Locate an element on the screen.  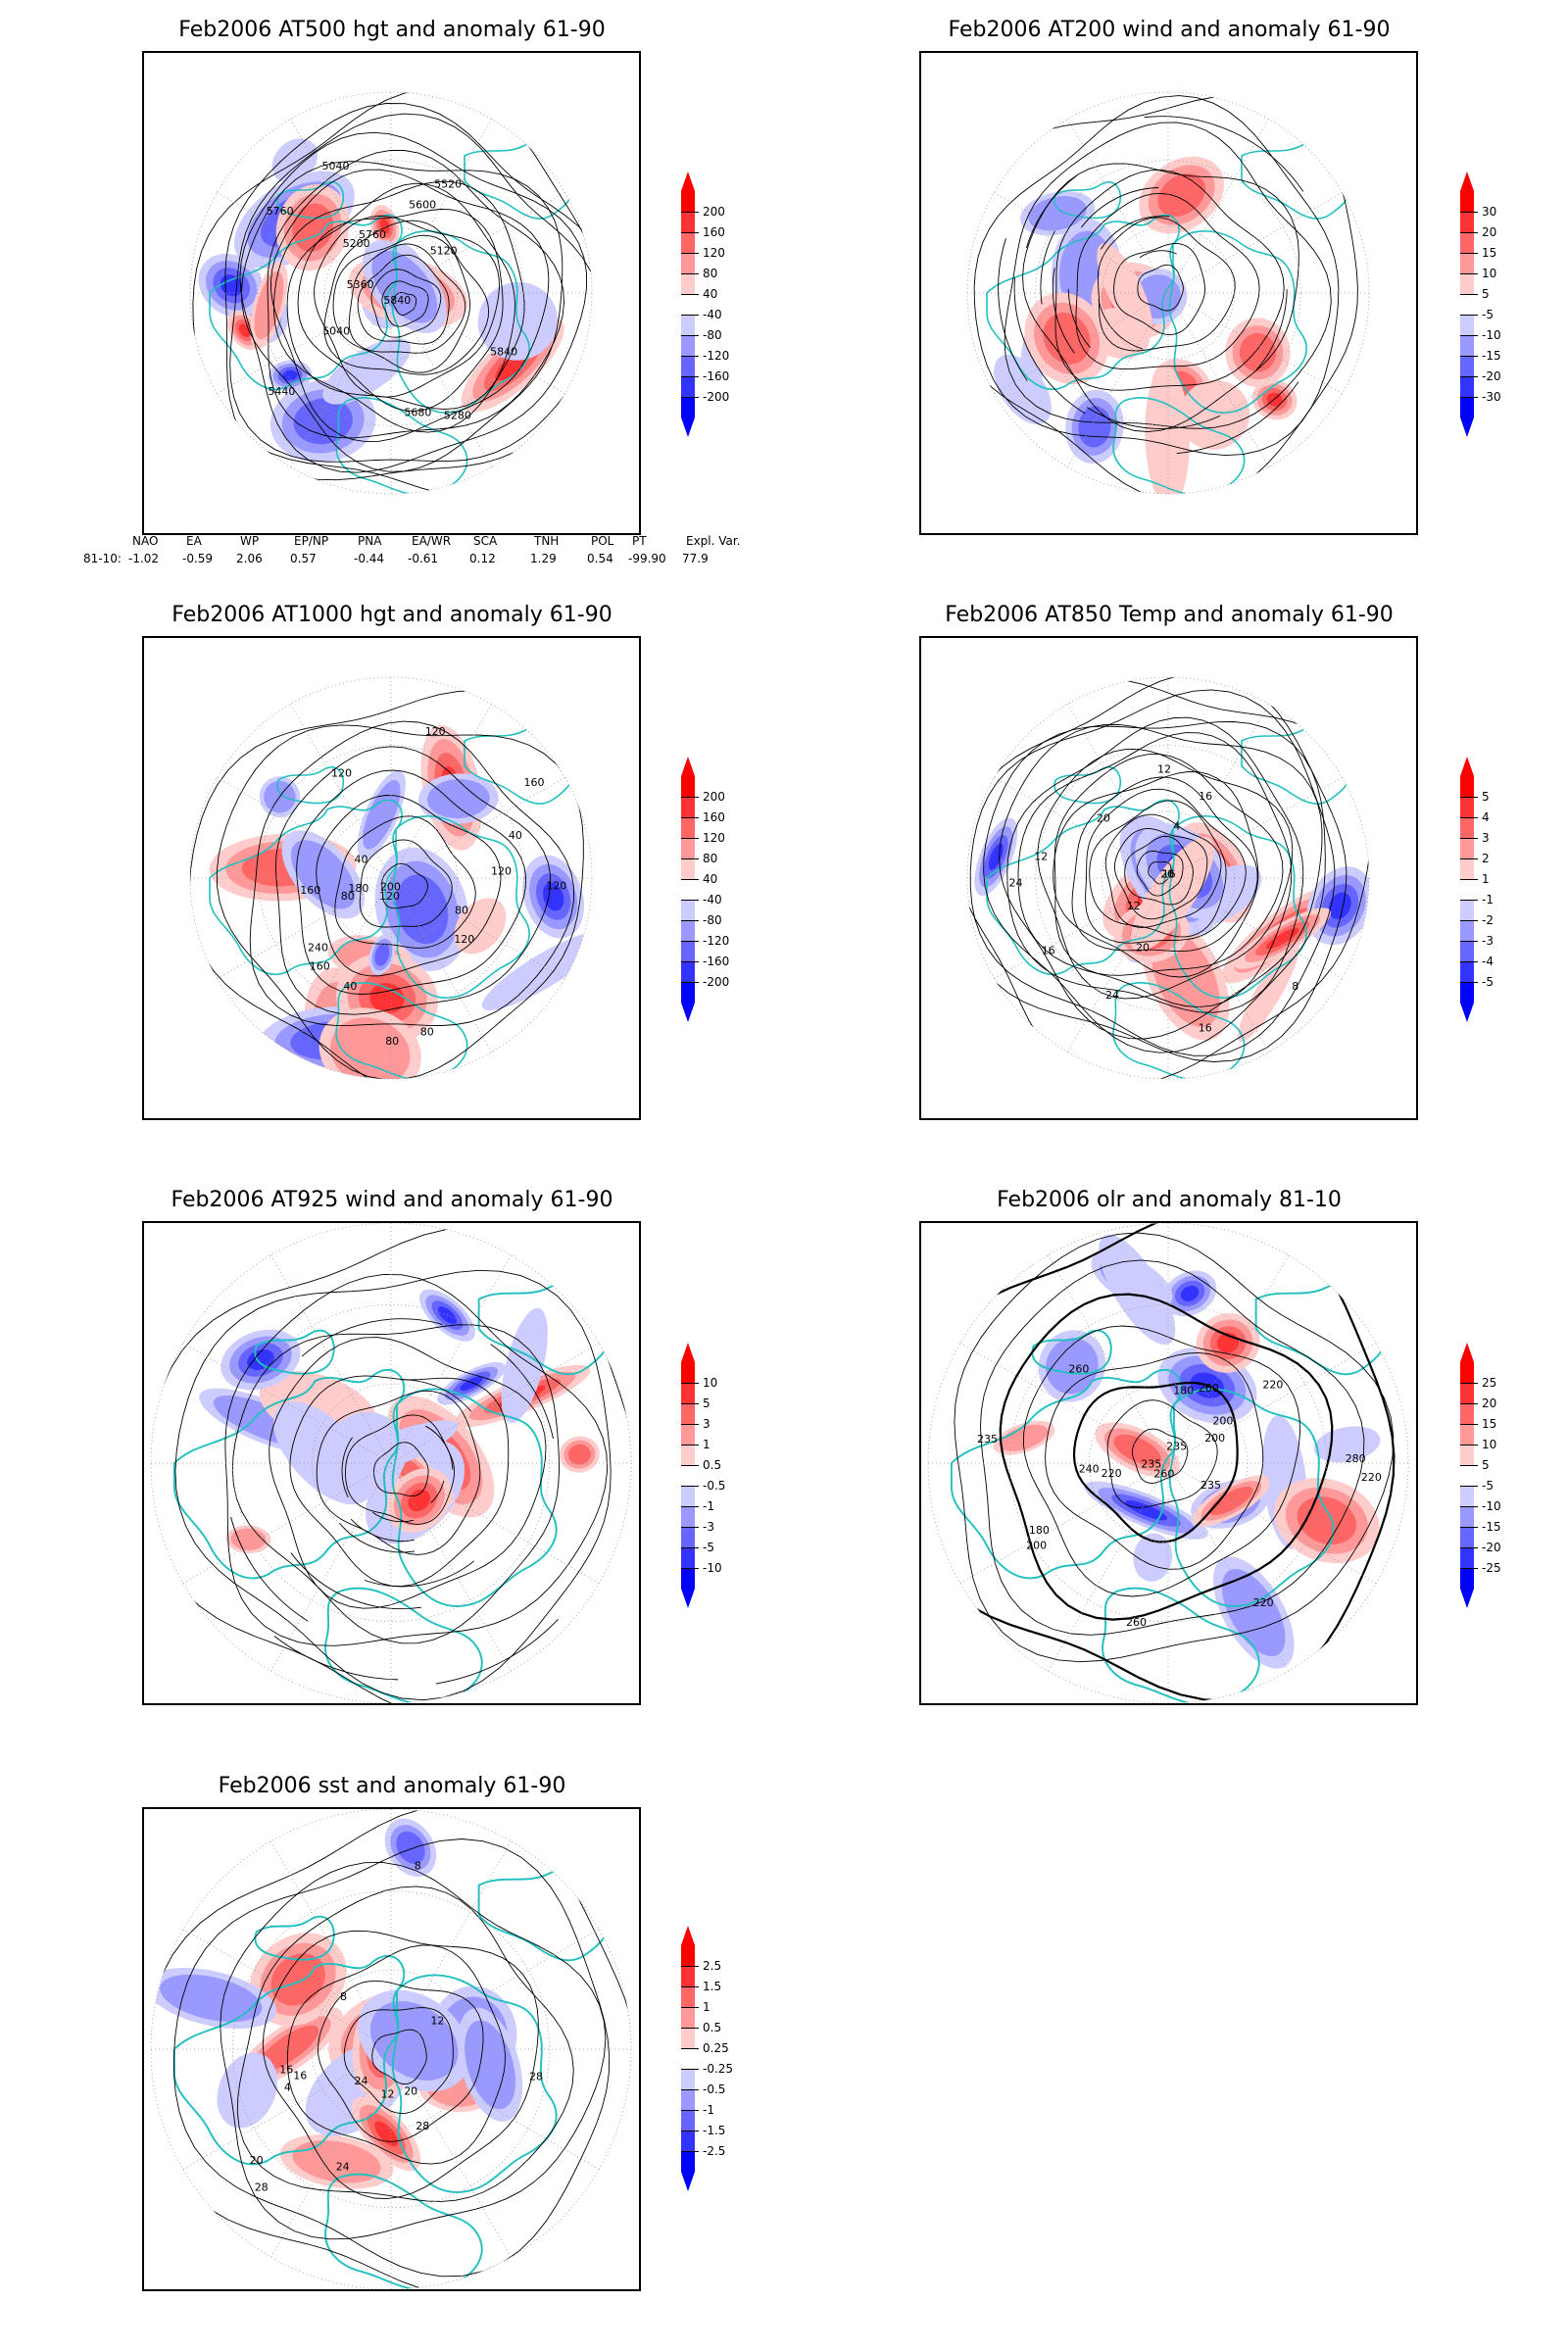
map-disc is located at coordinates (392, 293).